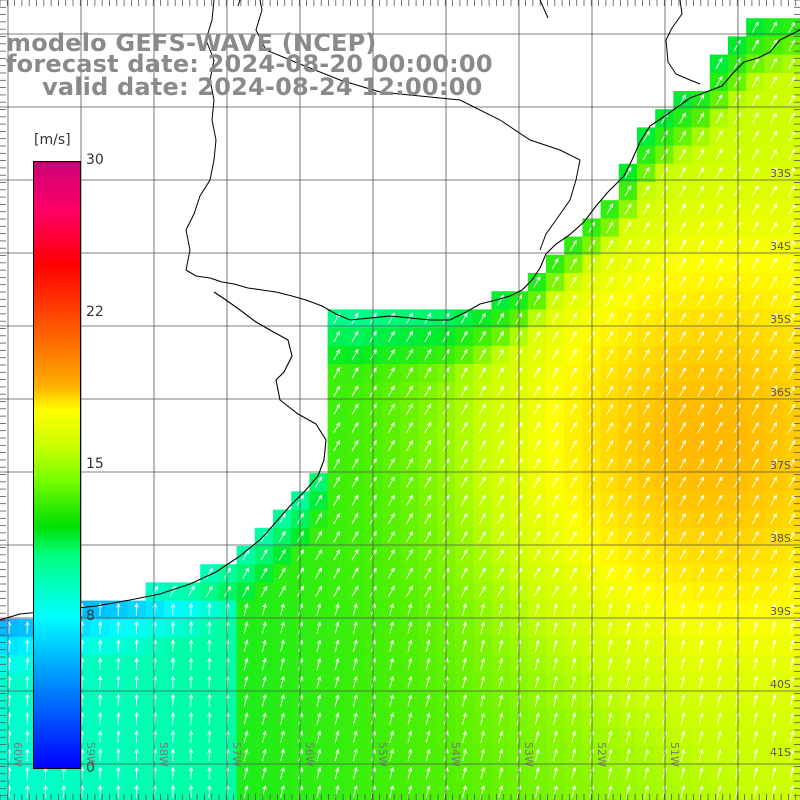  What do you see at coordinates (528, 754) in the screenshot?
I see `lon-label-53w: 53W` at bounding box center [528, 754].